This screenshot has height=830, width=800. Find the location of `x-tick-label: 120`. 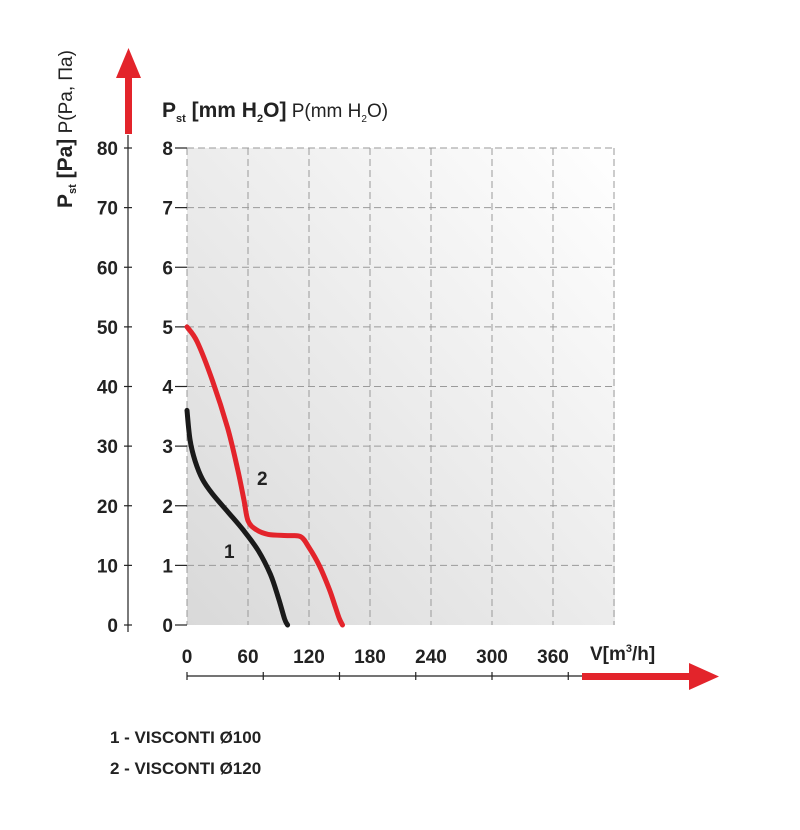

x-tick-label: 120 is located at coordinates (309, 657).